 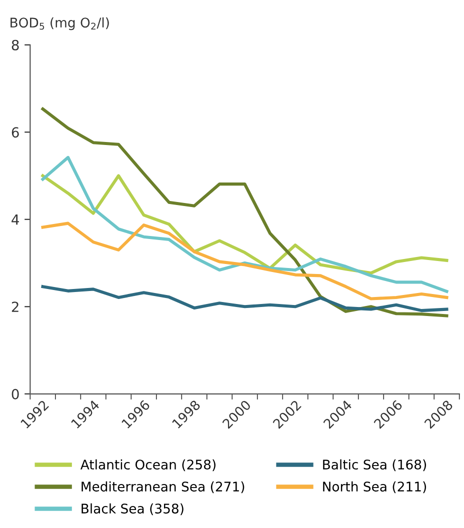 I want to click on y-axis-title: BOD$_{5}$ (mg O$_{2}$/l), so click(x=59, y=23).